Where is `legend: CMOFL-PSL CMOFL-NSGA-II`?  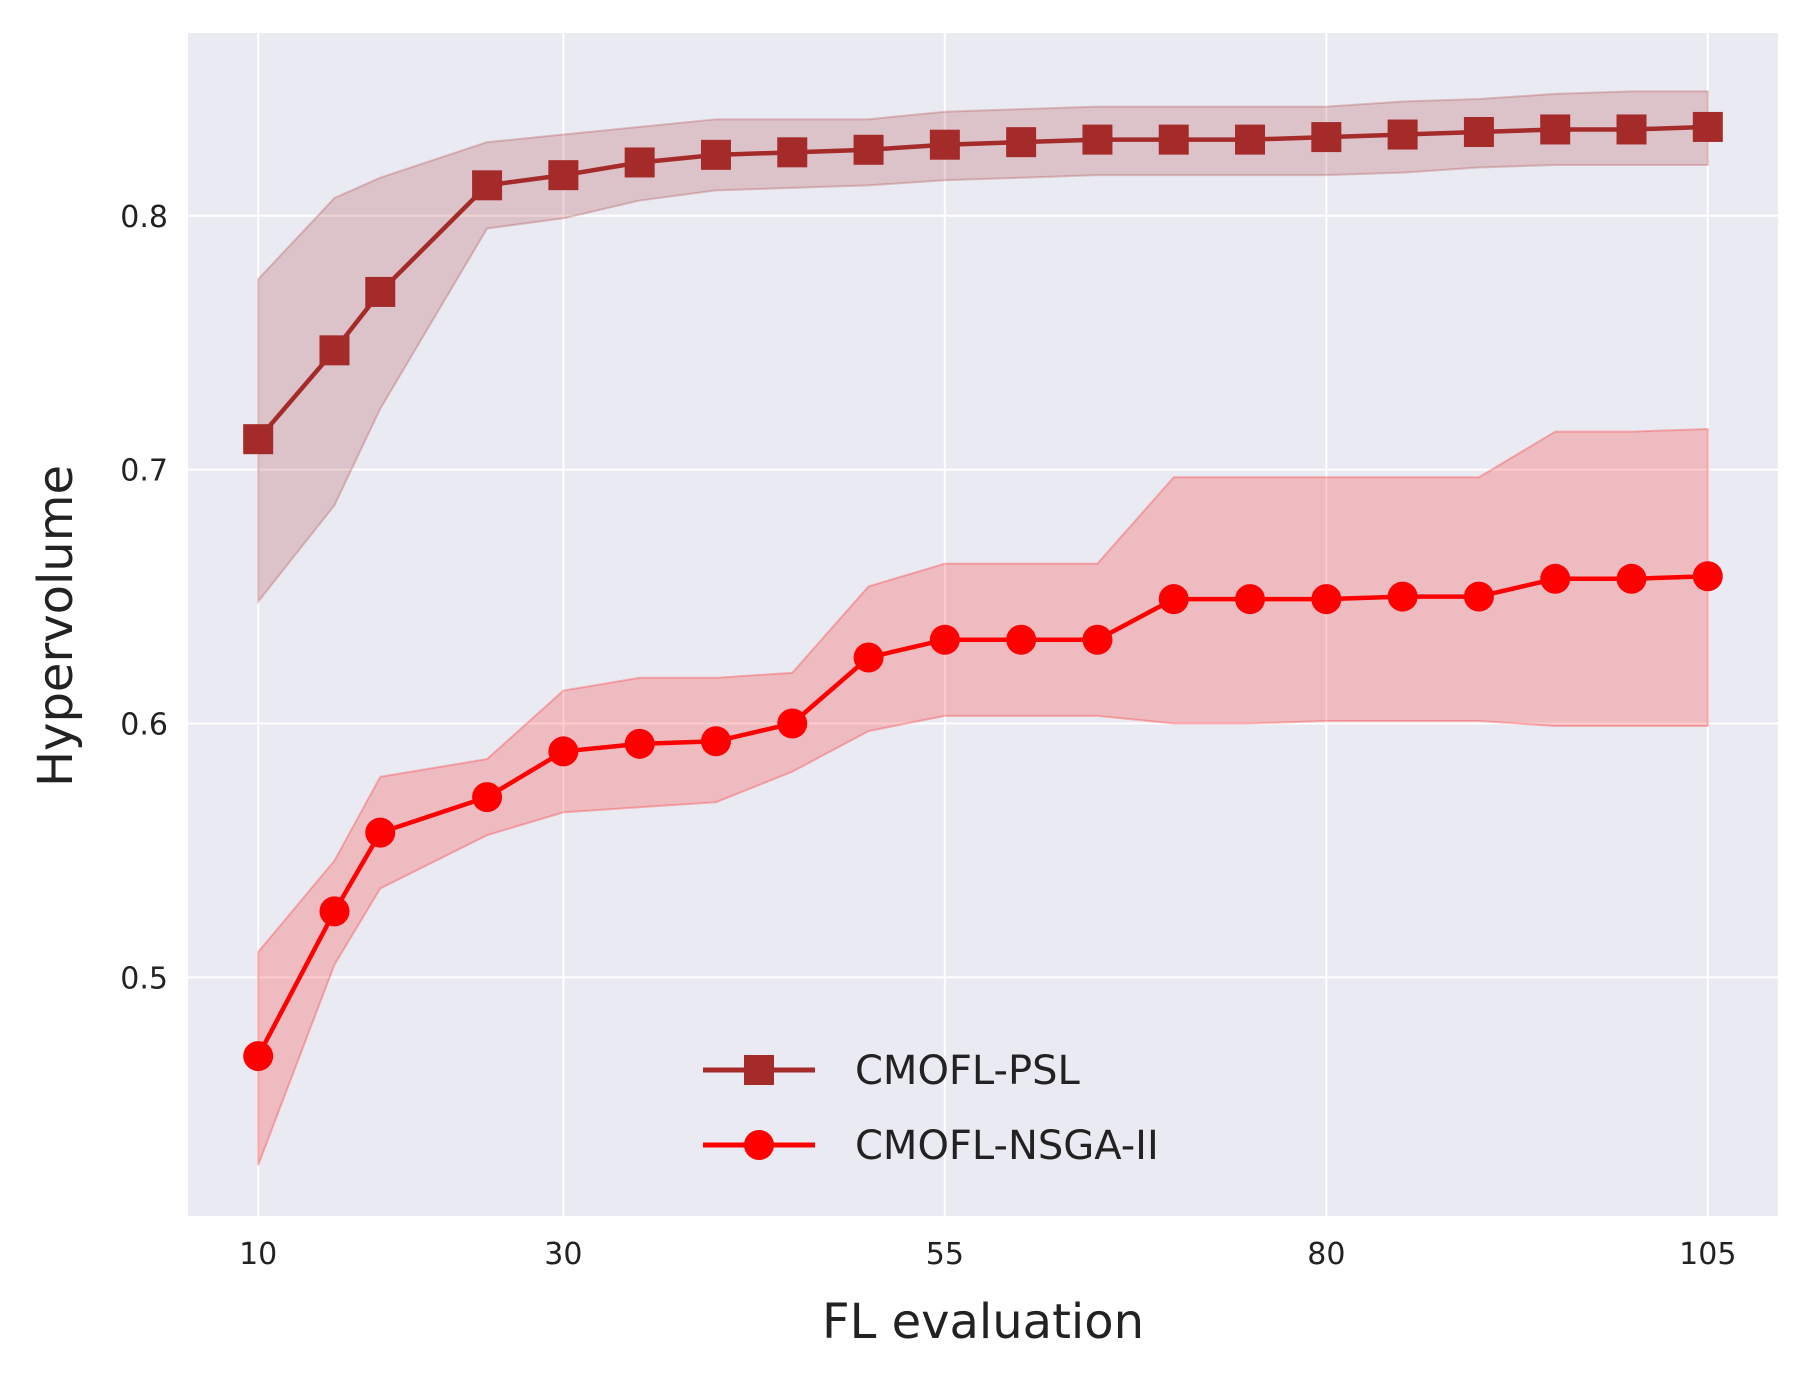
legend: CMOFL-PSL CMOFL-NSGA-II is located at coordinates (931, 1108).